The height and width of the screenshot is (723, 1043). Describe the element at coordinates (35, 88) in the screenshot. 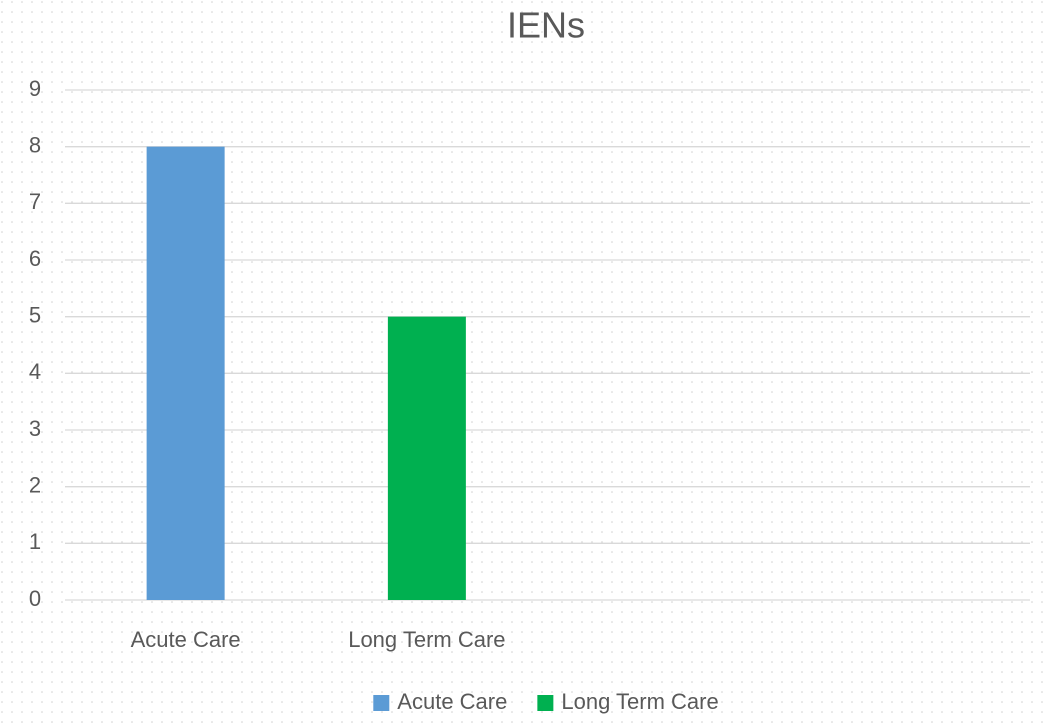

I see `y-tick-label: 9` at that location.